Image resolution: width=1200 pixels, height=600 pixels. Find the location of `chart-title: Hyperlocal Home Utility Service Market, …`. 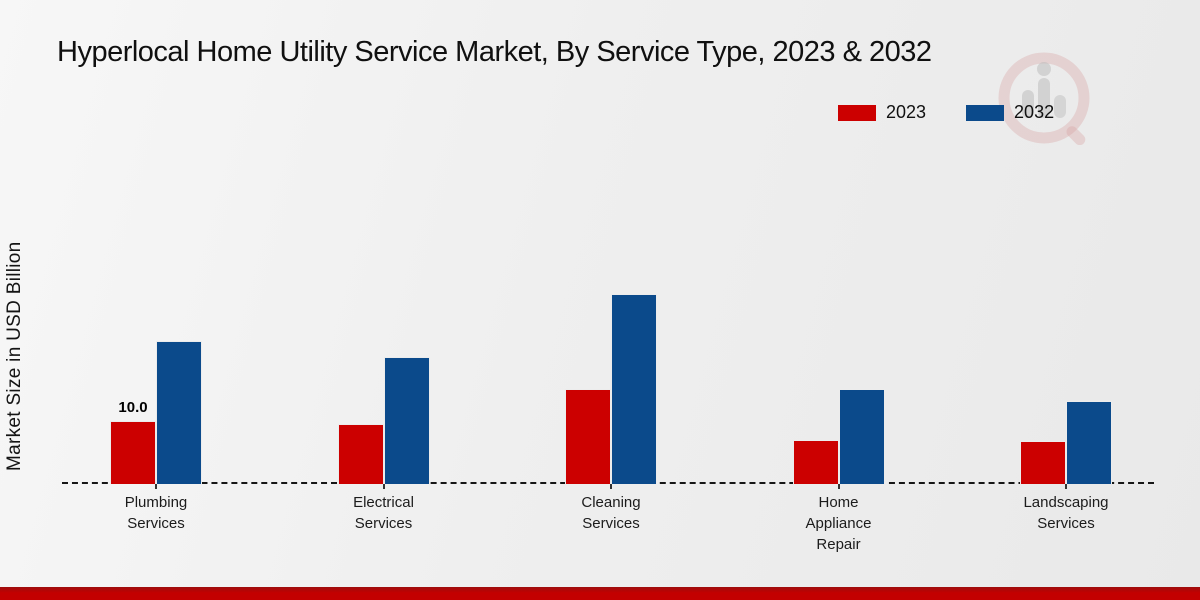

chart-title: Hyperlocal Home Utility Service Market, … is located at coordinates (494, 52).